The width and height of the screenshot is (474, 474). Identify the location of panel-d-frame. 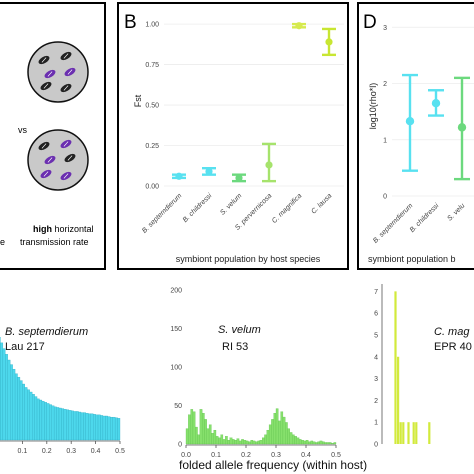
(415, 136).